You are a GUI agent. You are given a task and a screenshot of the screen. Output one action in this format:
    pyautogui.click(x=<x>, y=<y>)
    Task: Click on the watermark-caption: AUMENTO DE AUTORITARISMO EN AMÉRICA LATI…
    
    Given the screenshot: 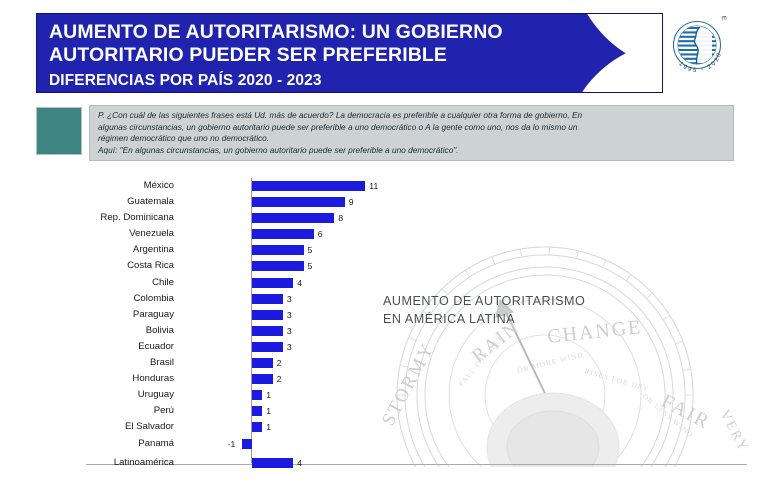 What is the action you would take?
    pyautogui.click(x=484, y=310)
    